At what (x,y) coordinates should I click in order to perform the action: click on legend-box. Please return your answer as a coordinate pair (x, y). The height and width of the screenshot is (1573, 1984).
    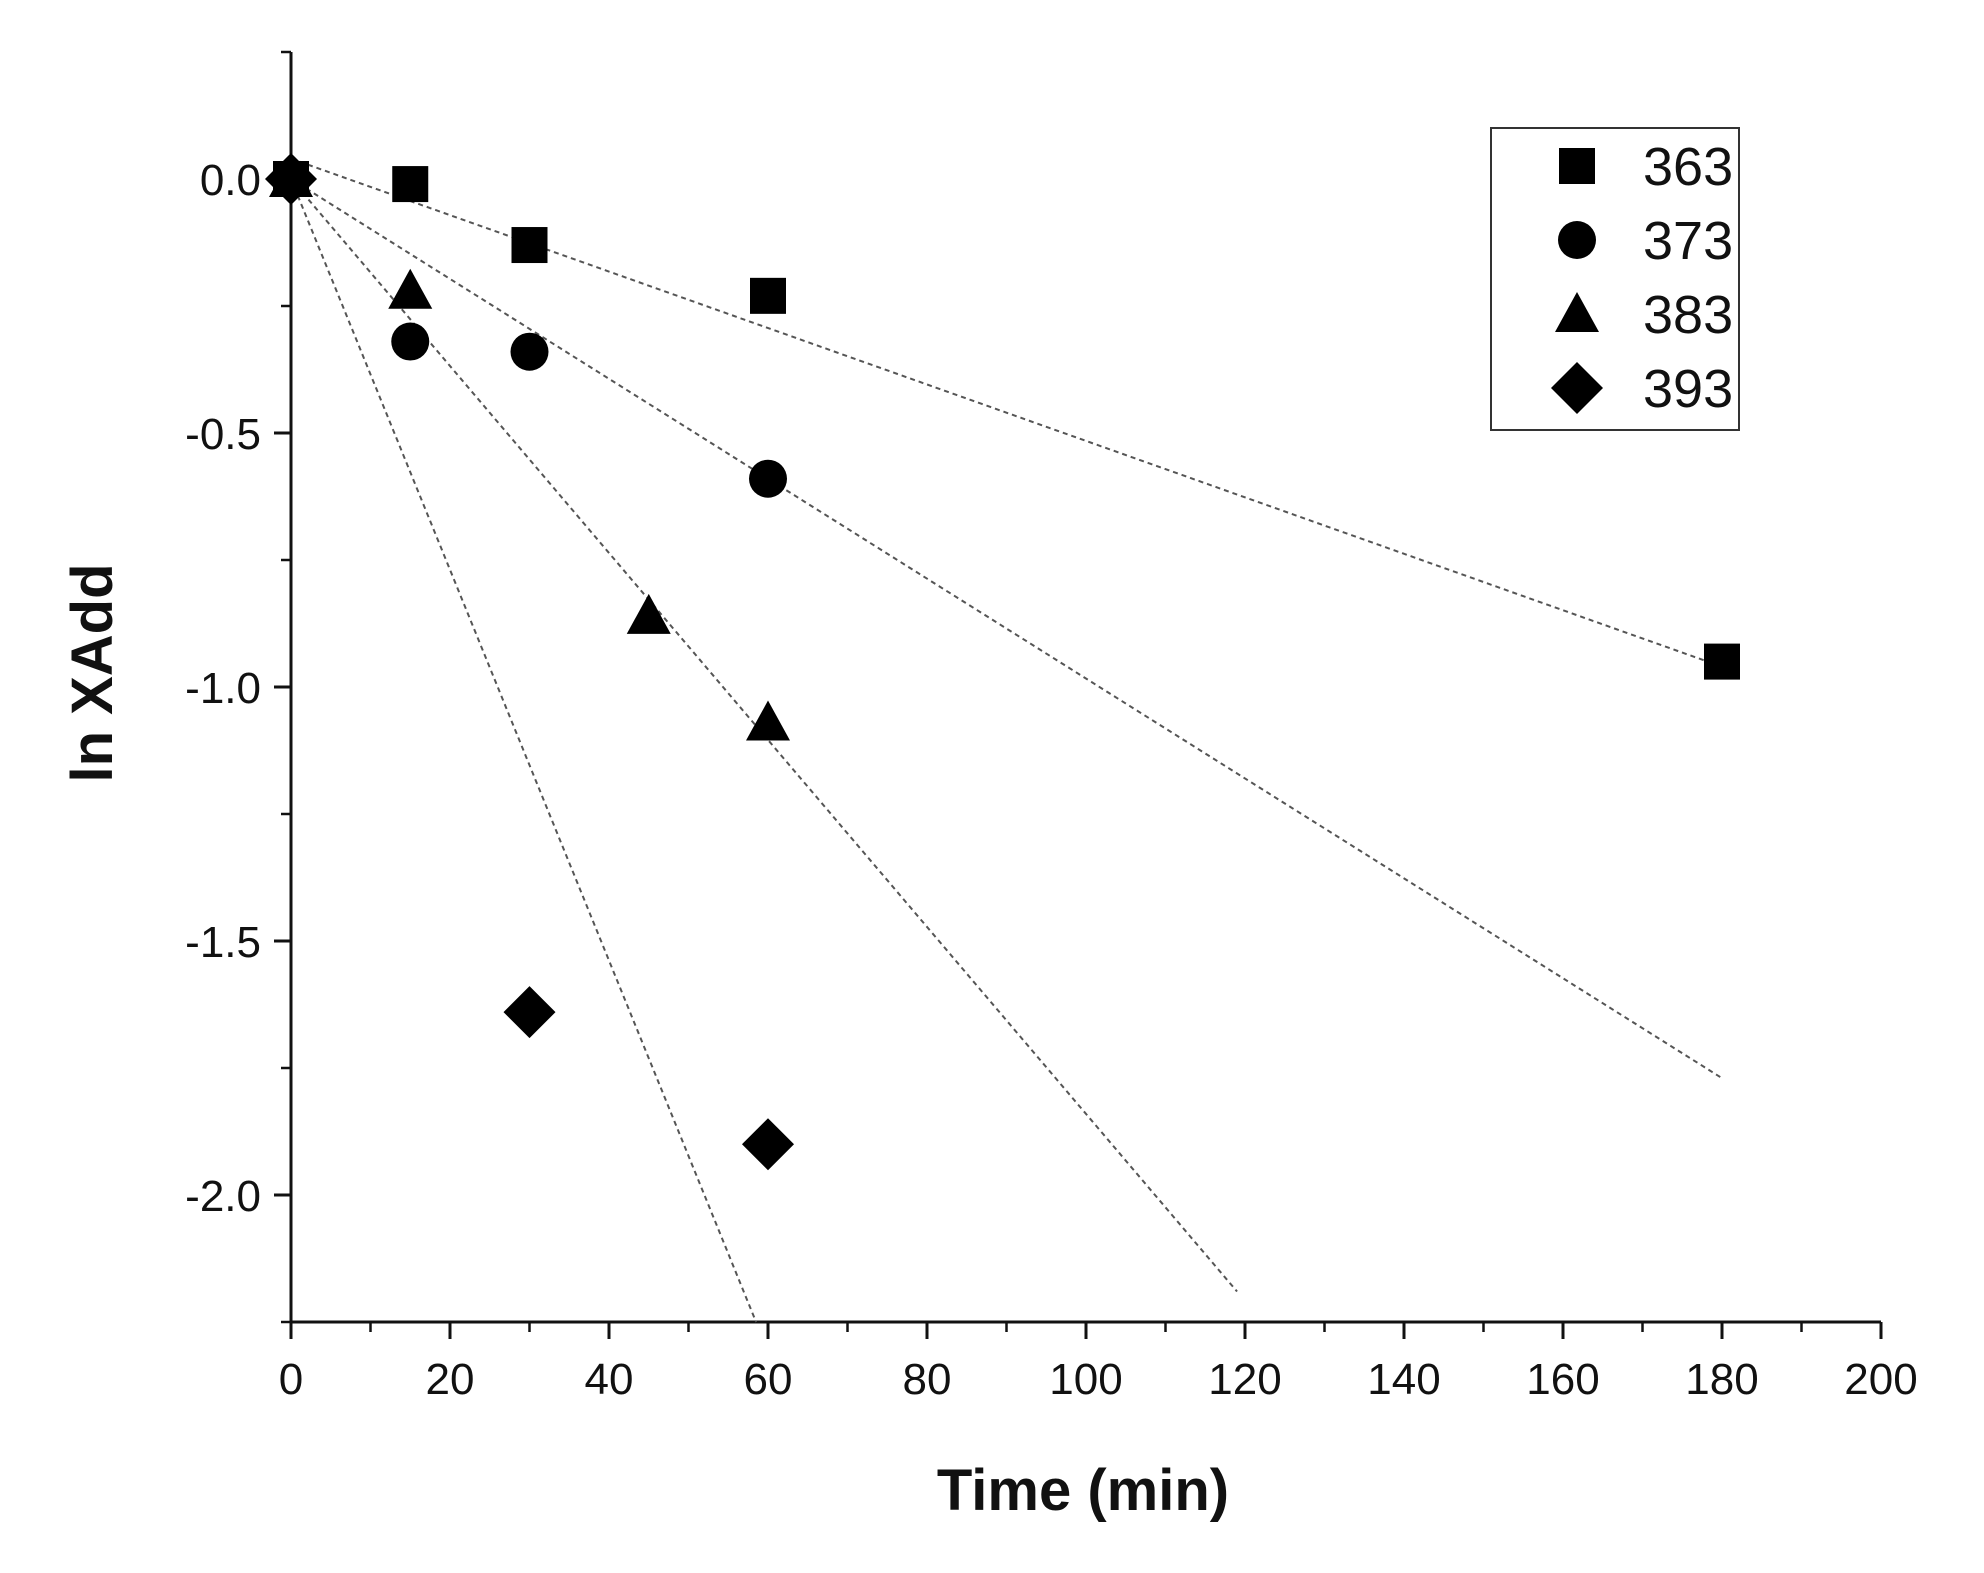
    Looking at the image, I should click on (1615, 279).